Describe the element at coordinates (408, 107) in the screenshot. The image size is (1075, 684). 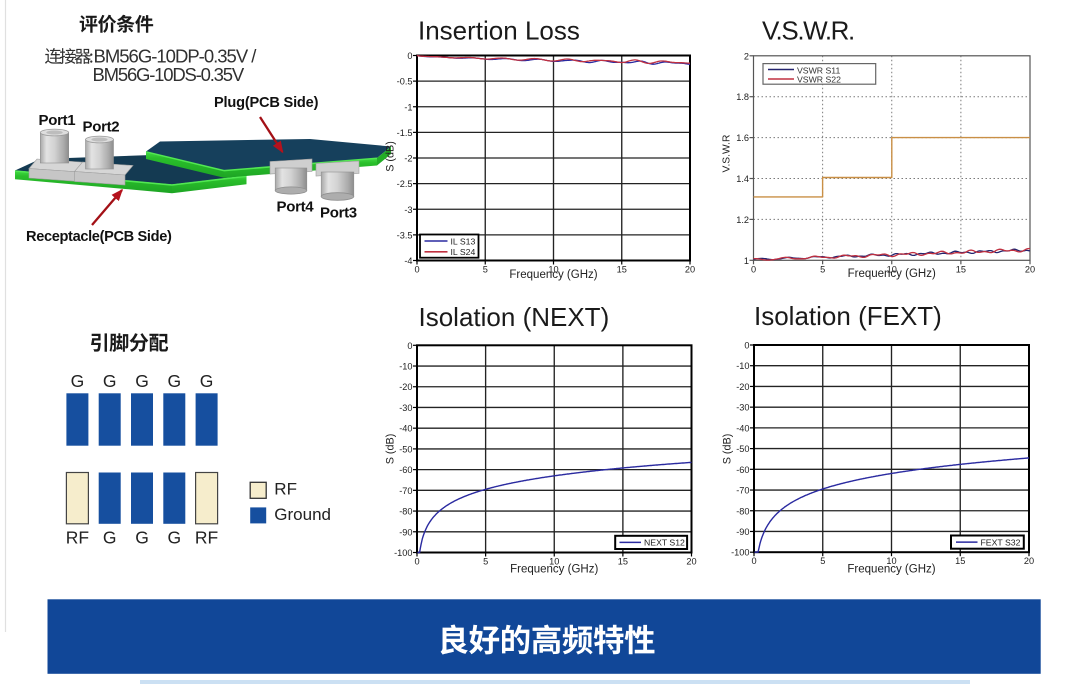
I see `svg-text: -1` at that location.